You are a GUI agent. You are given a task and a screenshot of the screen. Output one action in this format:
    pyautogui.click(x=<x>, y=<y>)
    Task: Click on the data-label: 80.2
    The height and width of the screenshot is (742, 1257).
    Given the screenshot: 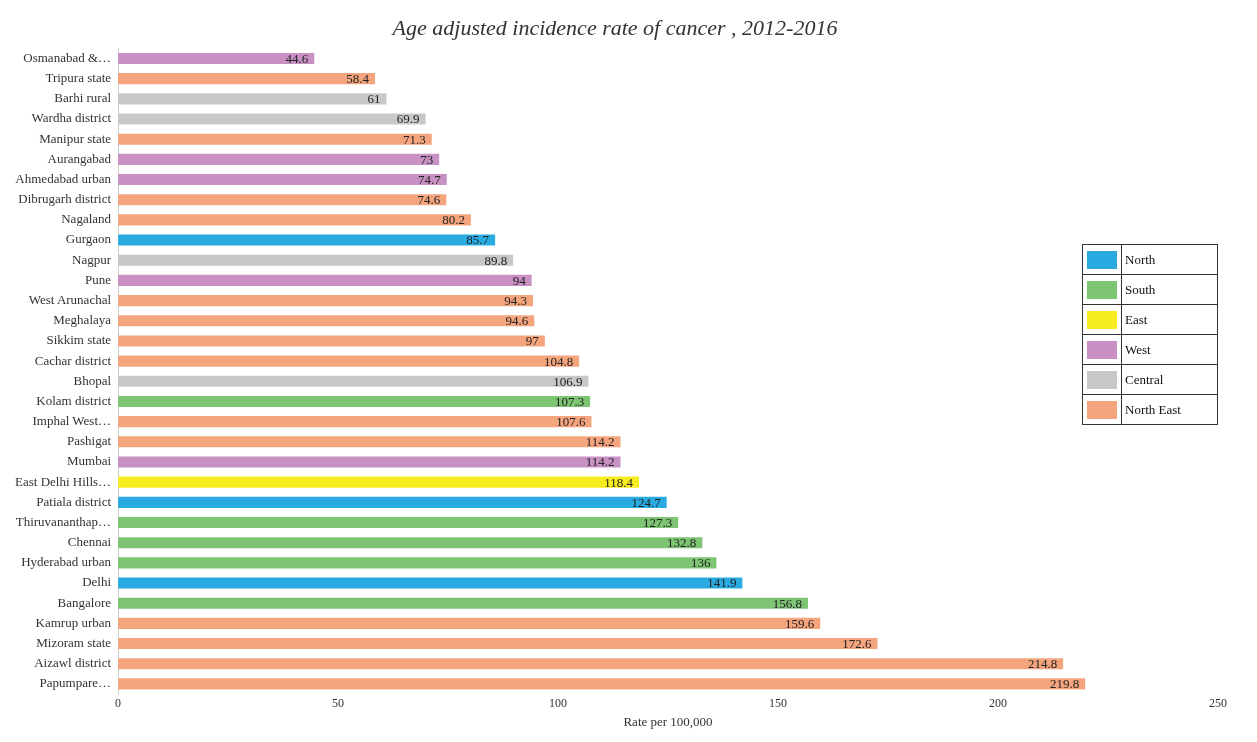 What is the action you would take?
    pyautogui.click(x=453, y=220)
    